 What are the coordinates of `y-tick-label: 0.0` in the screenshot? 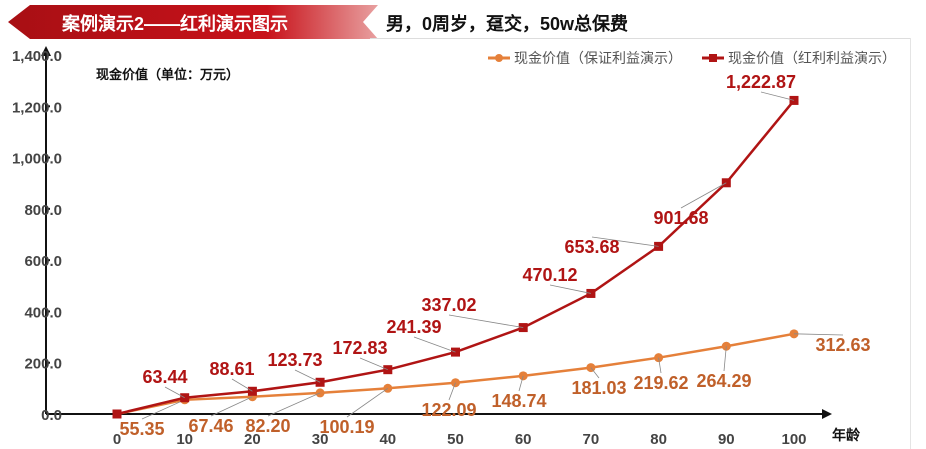 It's located at (51, 415).